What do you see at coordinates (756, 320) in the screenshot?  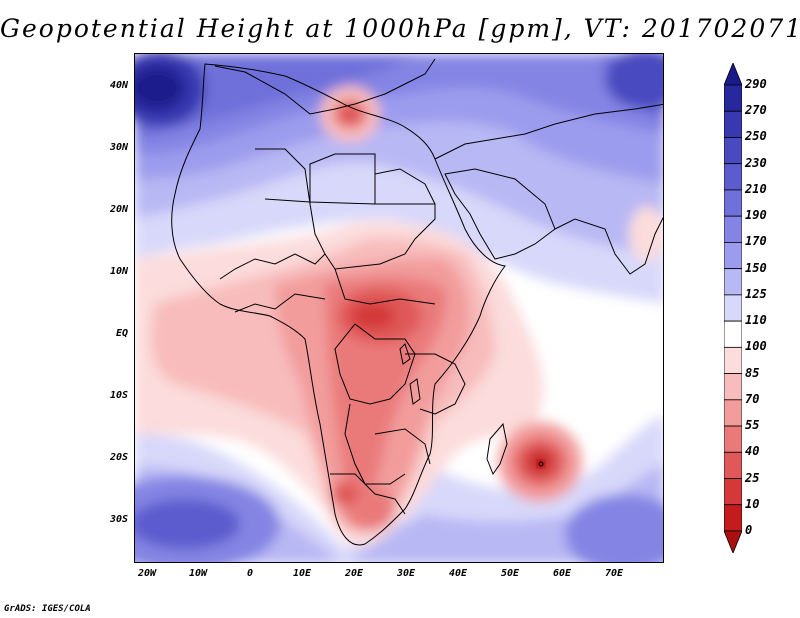 I see `colorbar-level-label: 110` at bounding box center [756, 320].